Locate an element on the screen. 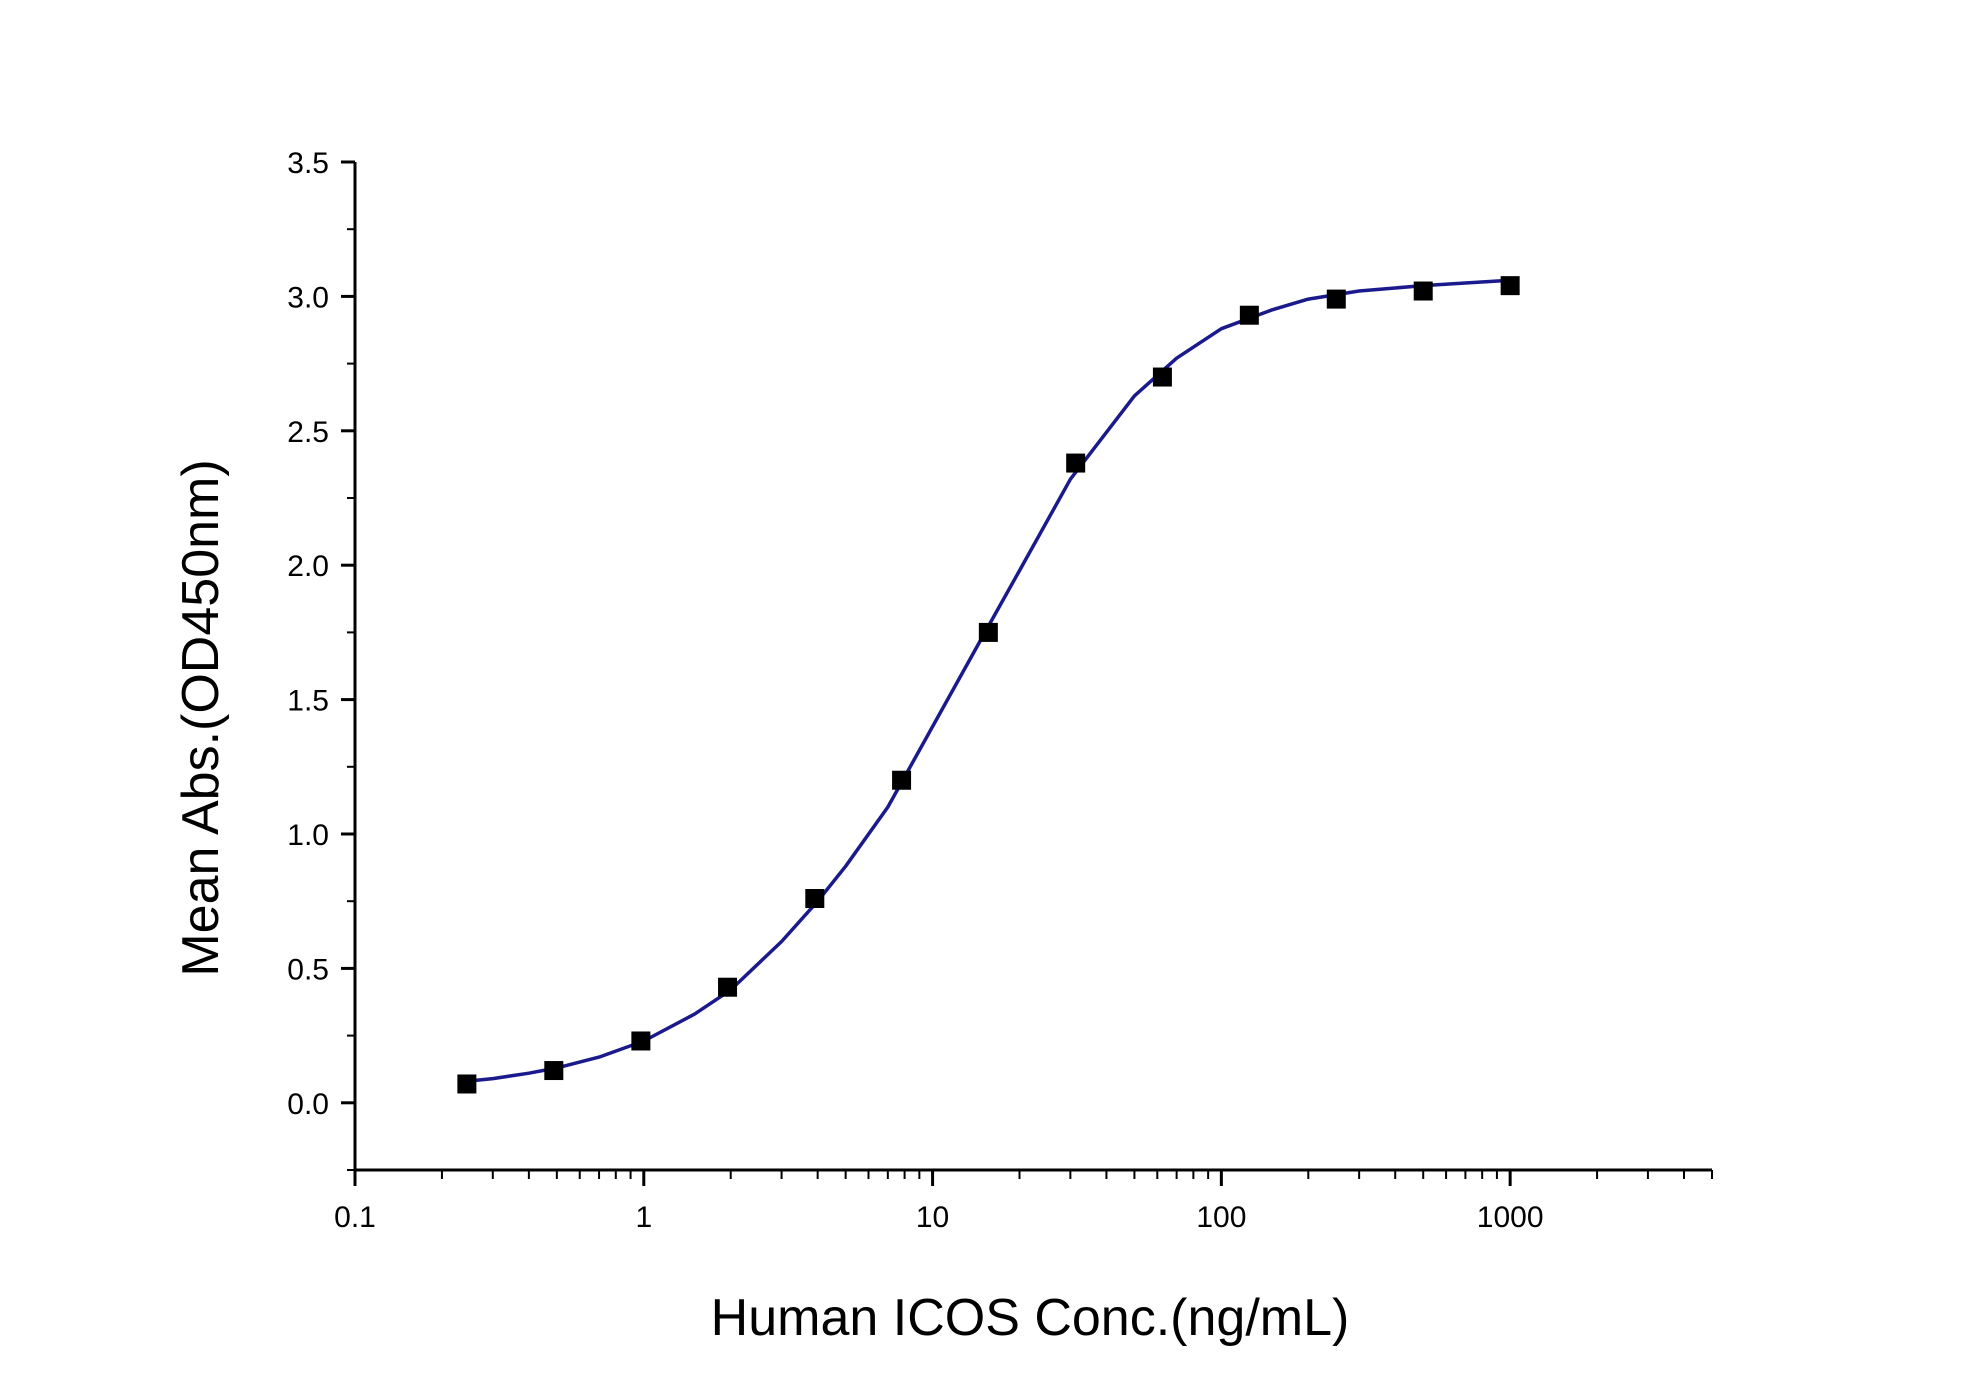 The width and height of the screenshot is (1968, 1396). y-axis-title: Mean Abs.(OD450nm) is located at coordinates (201, 717).